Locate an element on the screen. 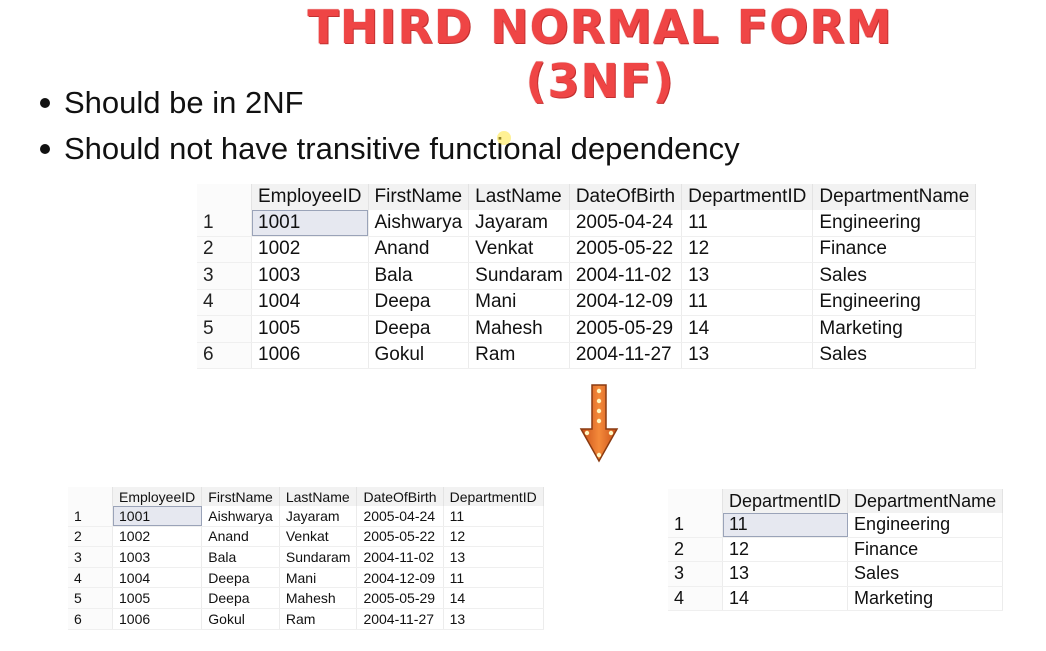 Image resolution: width=1046 pixels, height=651 pixels. table-cell: 1001 is located at coordinates (310, 223).